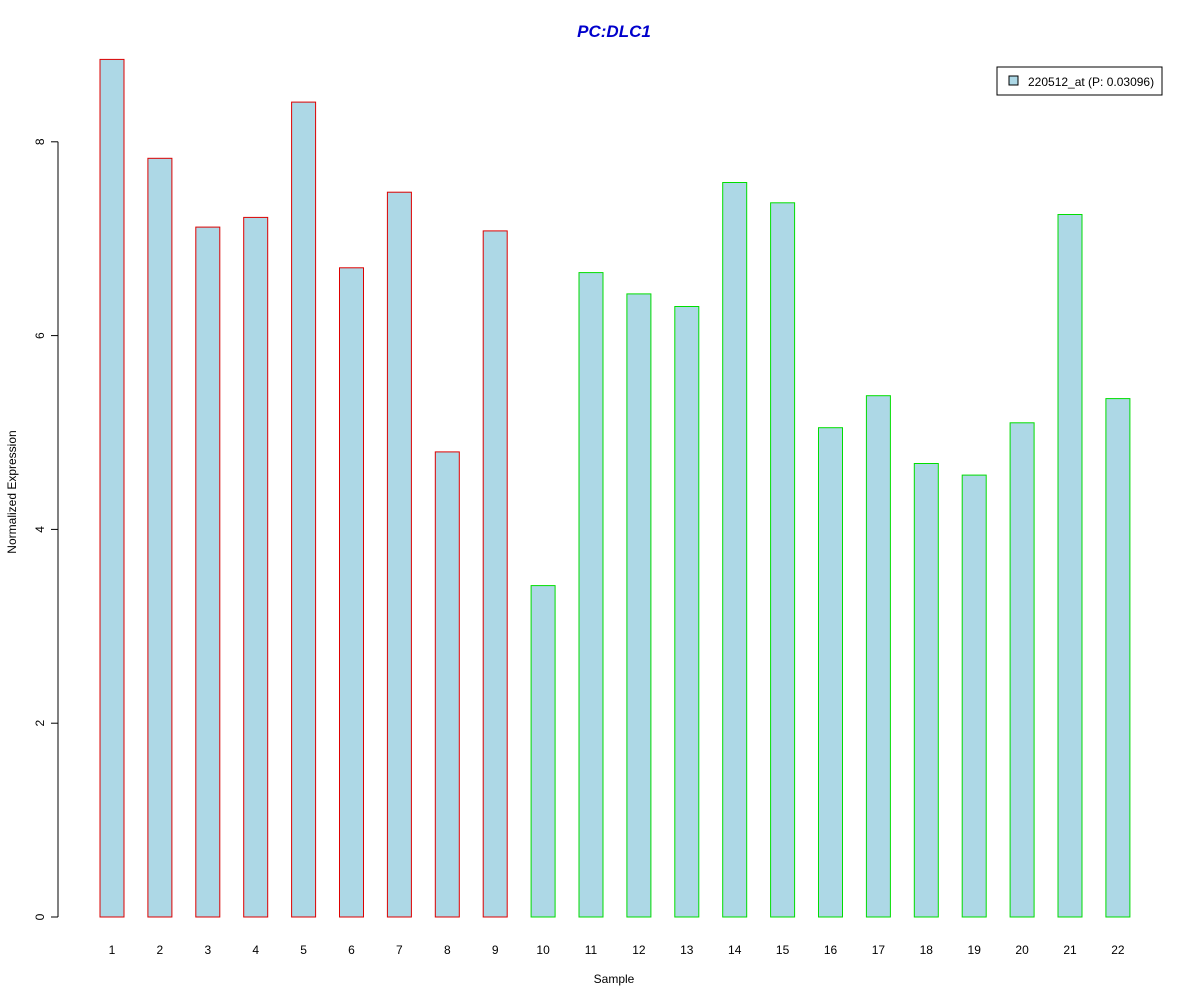 This screenshot has height=1000, width=1200. I want to click on legend-swatch, so click(1013, 80).